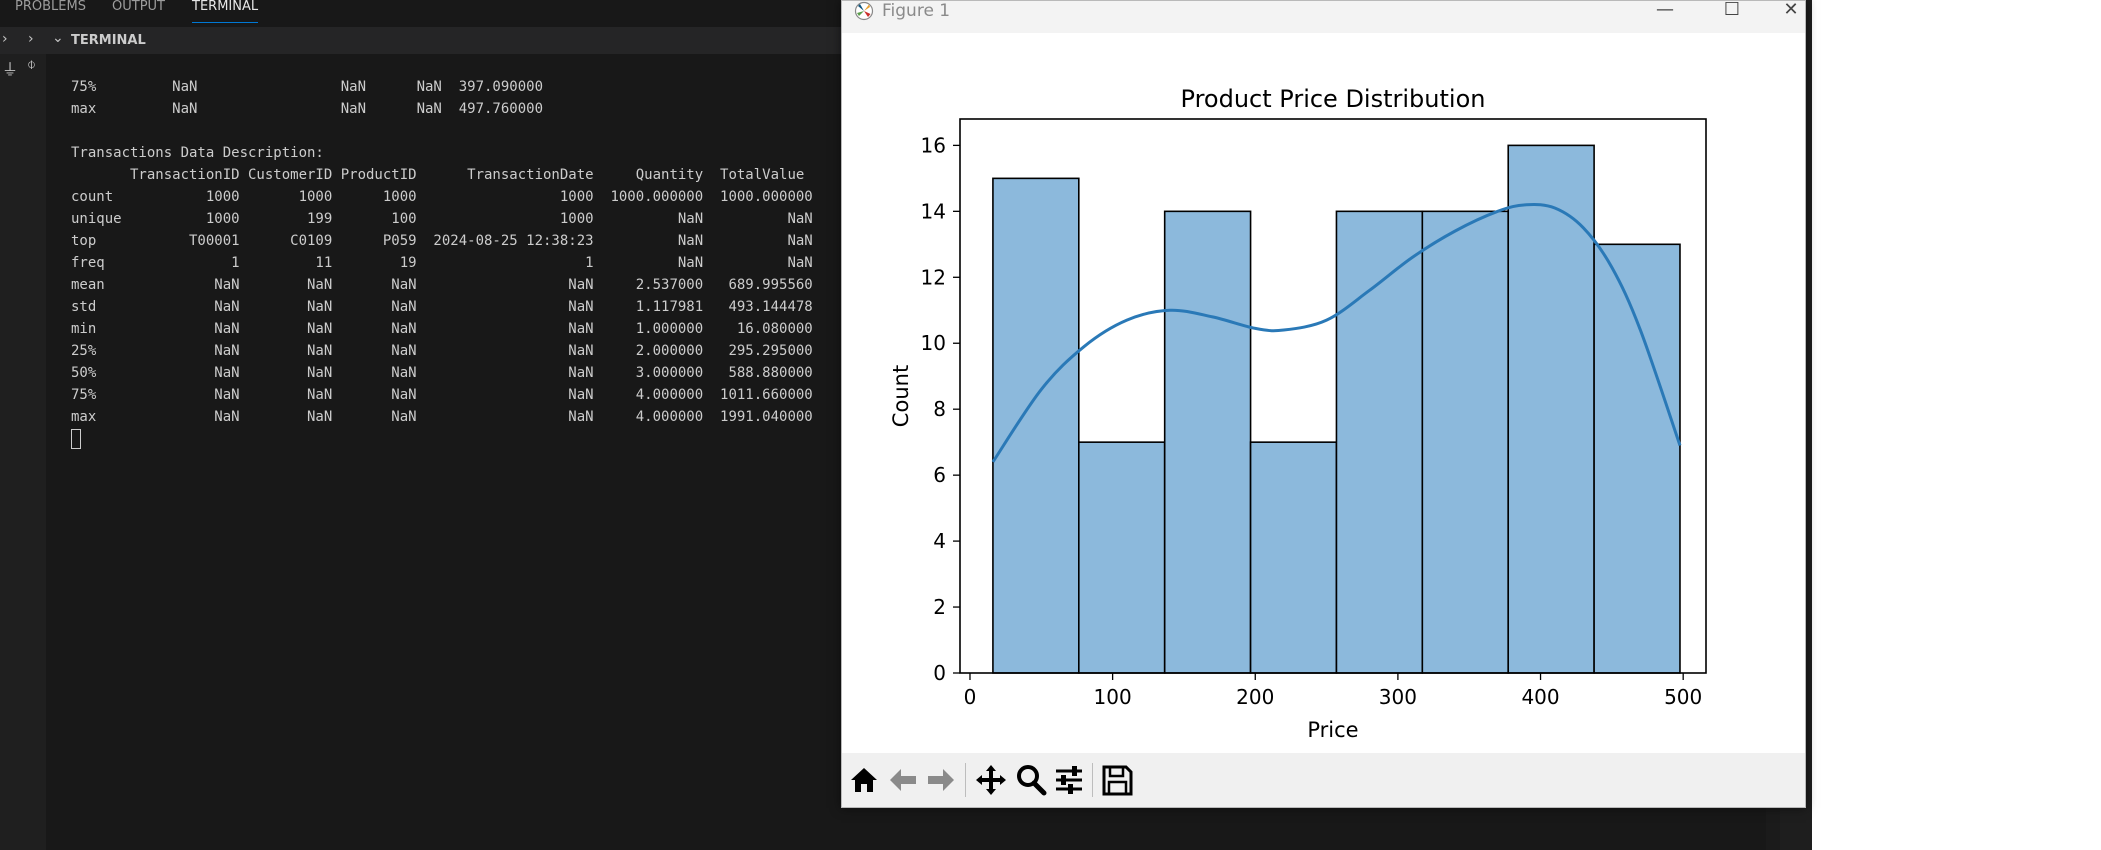 This screenshot has width=2101, height=850. I want to click on terminal-line: freq 1 11 19 1 NaN NaN, so click(442, 263).